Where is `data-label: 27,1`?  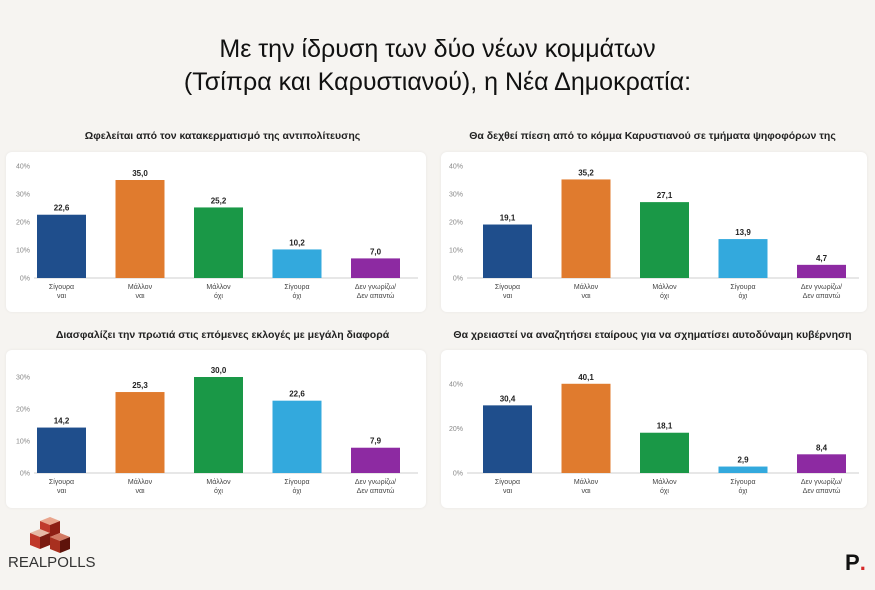 data-label: 27,1 is located at coordinates (665, 195).